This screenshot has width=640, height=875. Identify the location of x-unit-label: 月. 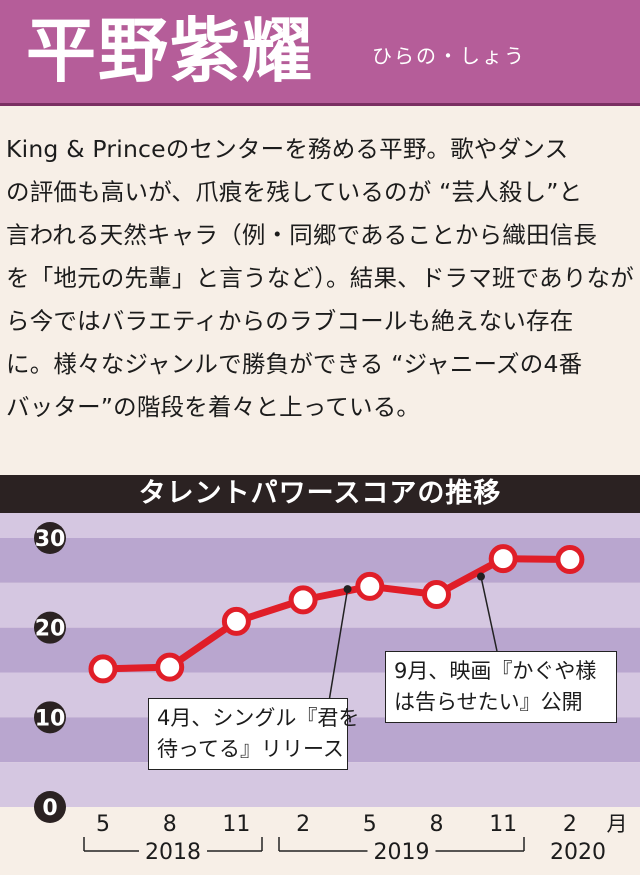
(617, 824).